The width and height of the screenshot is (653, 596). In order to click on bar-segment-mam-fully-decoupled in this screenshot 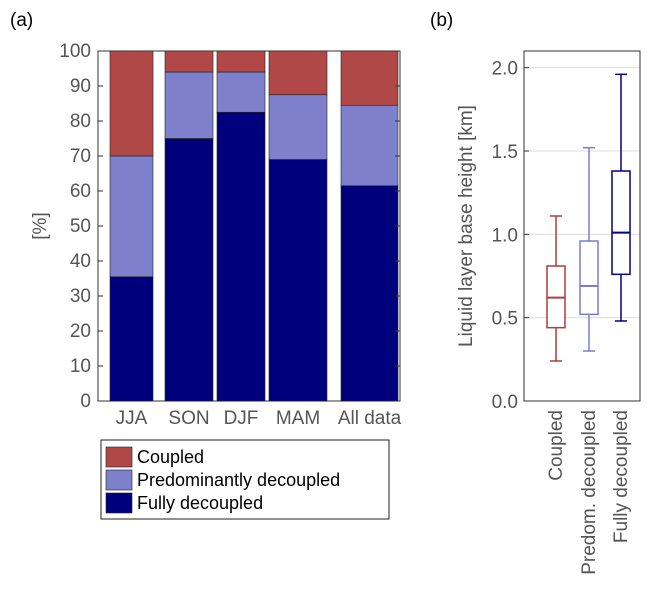, I will do `click(298, 280)`.